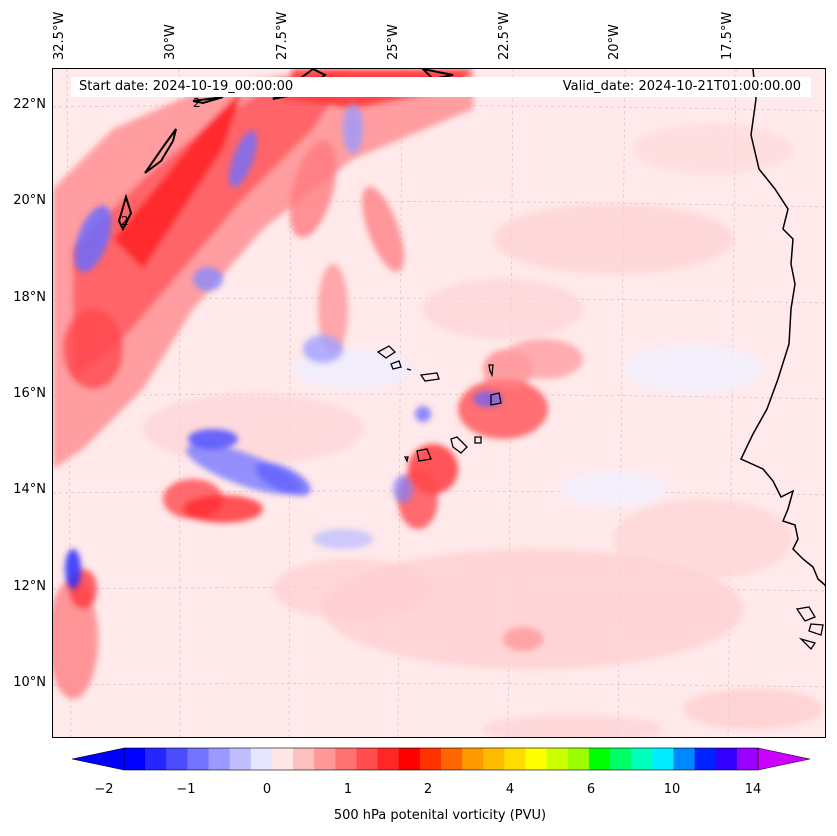 The image size is (837, 836). I want to click on colorbar-tick: 0, so click(267, 789).